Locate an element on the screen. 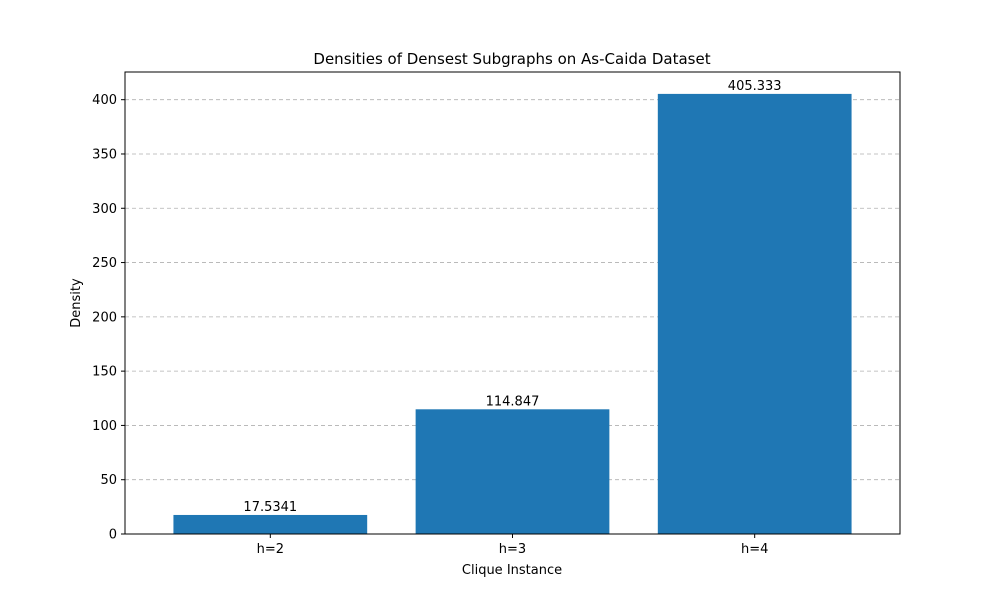  x-tick-label: h=3 is located at coordinates (512, 549).